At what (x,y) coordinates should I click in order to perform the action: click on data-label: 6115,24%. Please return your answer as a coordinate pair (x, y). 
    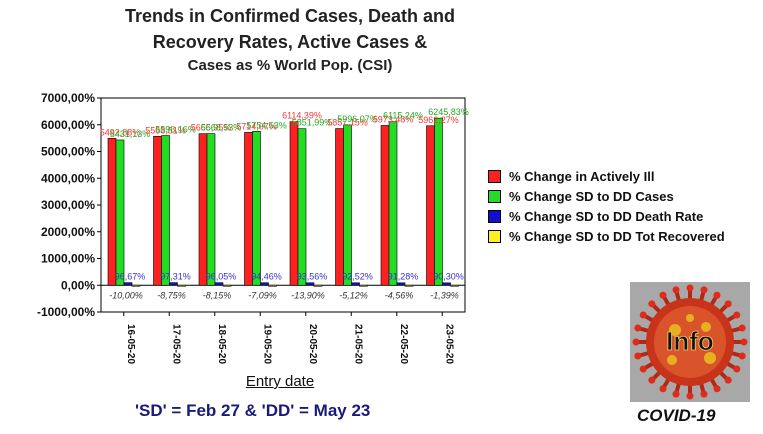
    Looking at the image, I should click on (403, 116).